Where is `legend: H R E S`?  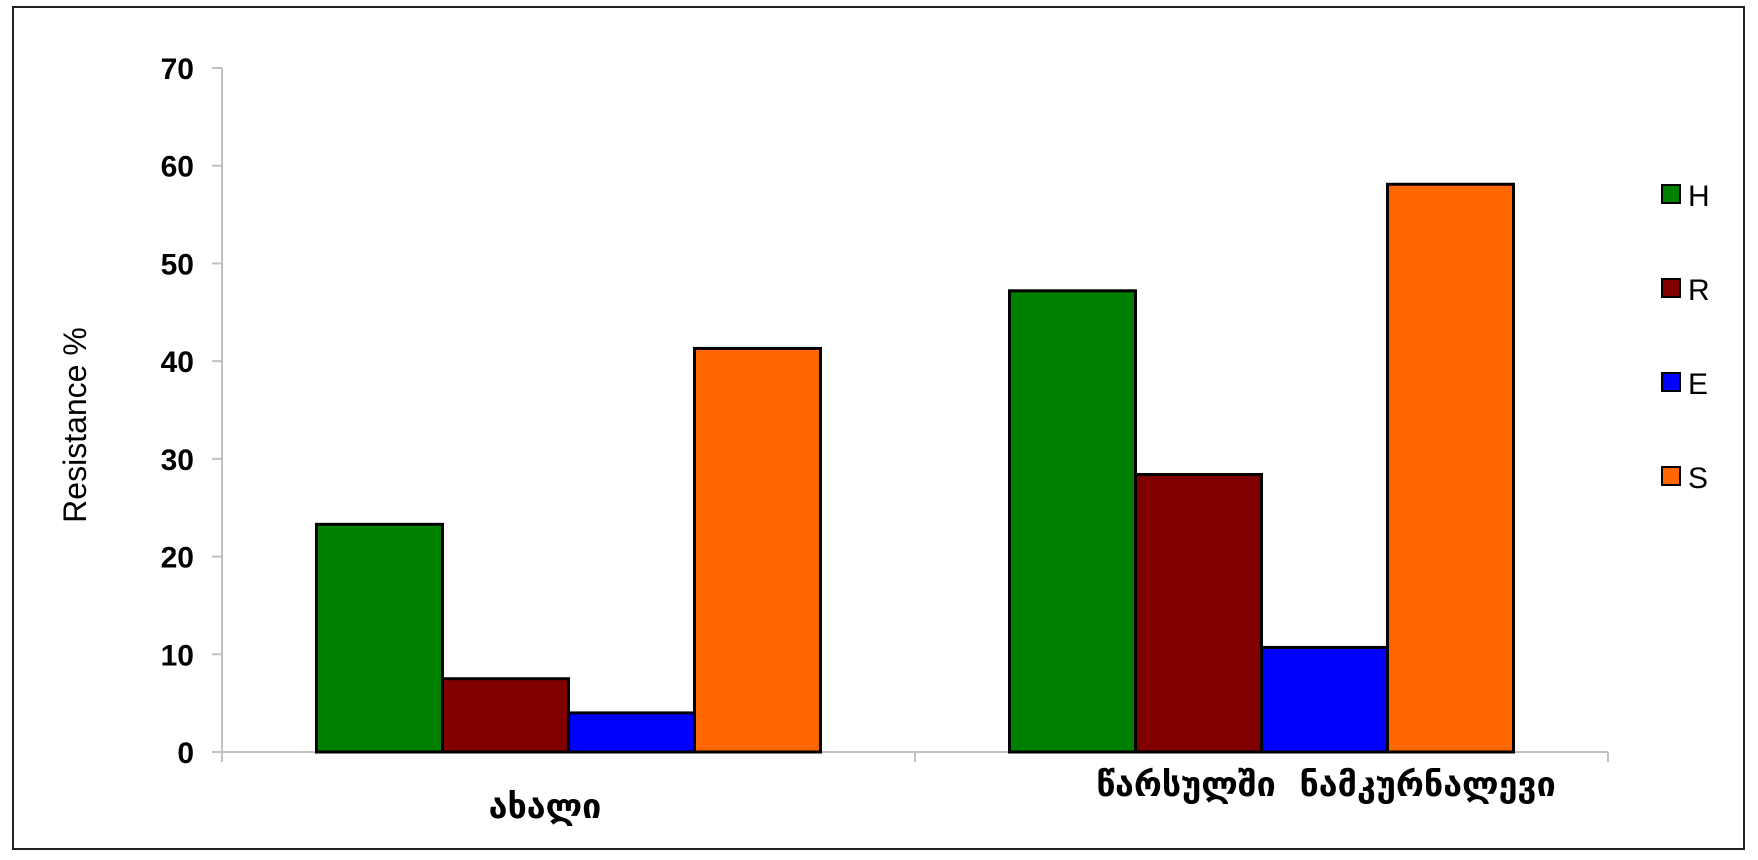
legend: H R E S is located at coordinates (1685, 337).